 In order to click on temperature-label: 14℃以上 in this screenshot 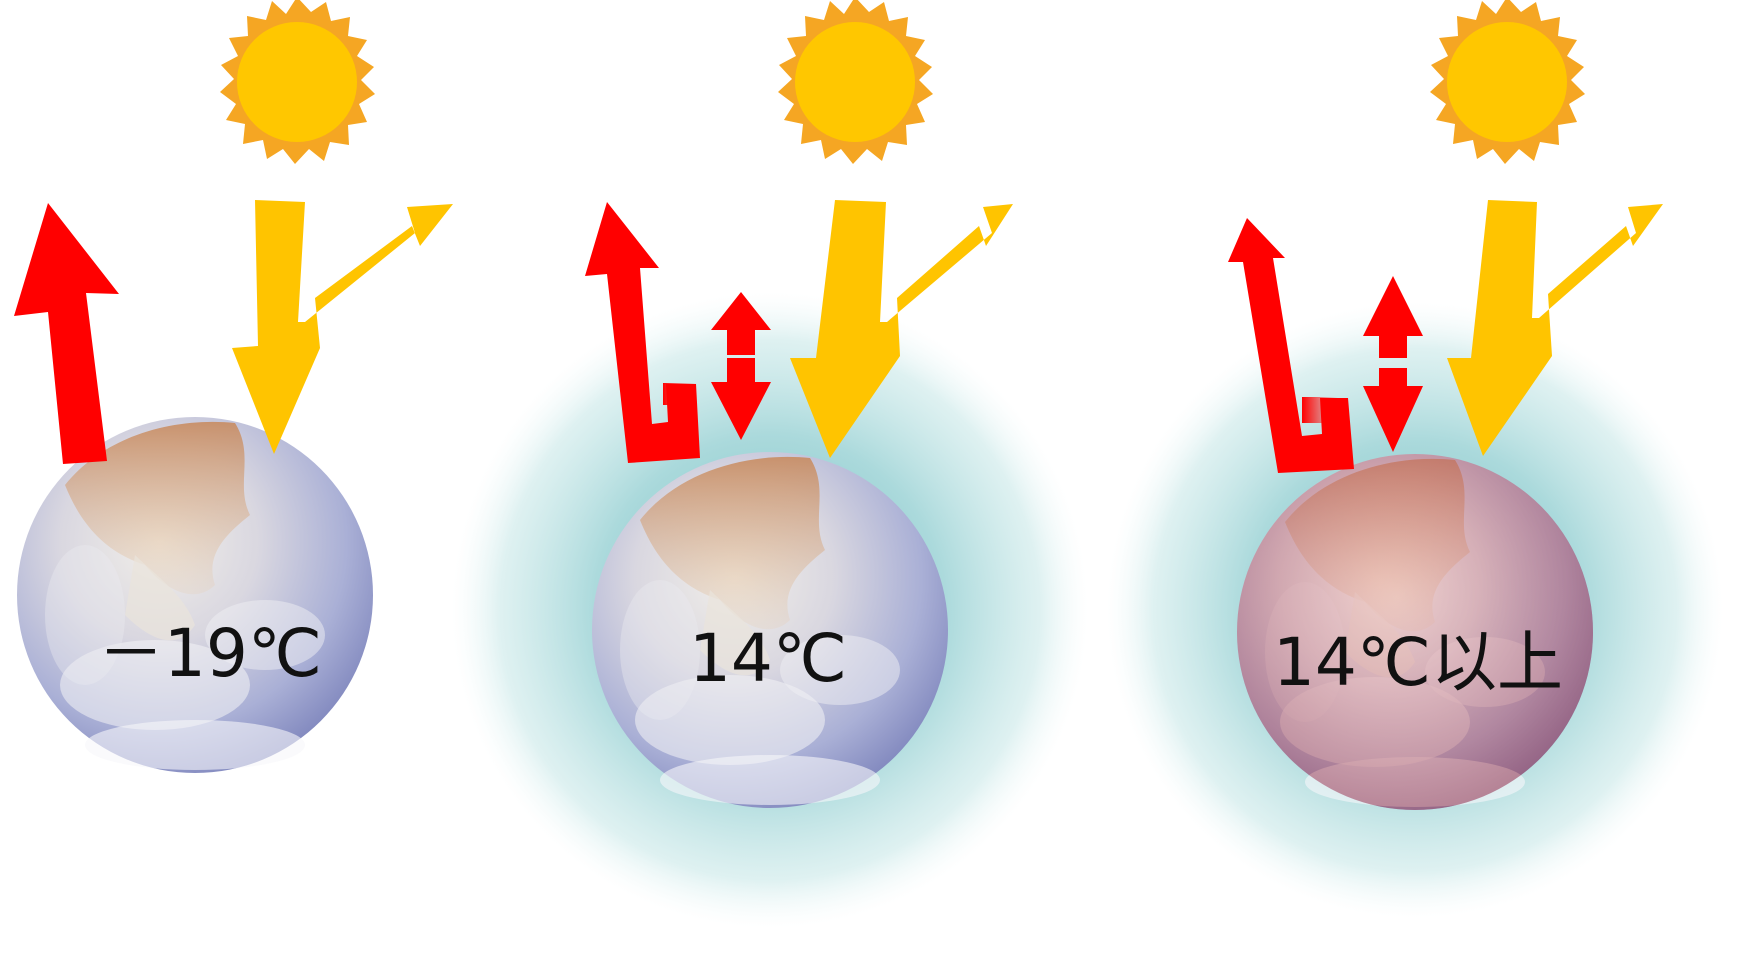, I will do `click(1418, 662)`.